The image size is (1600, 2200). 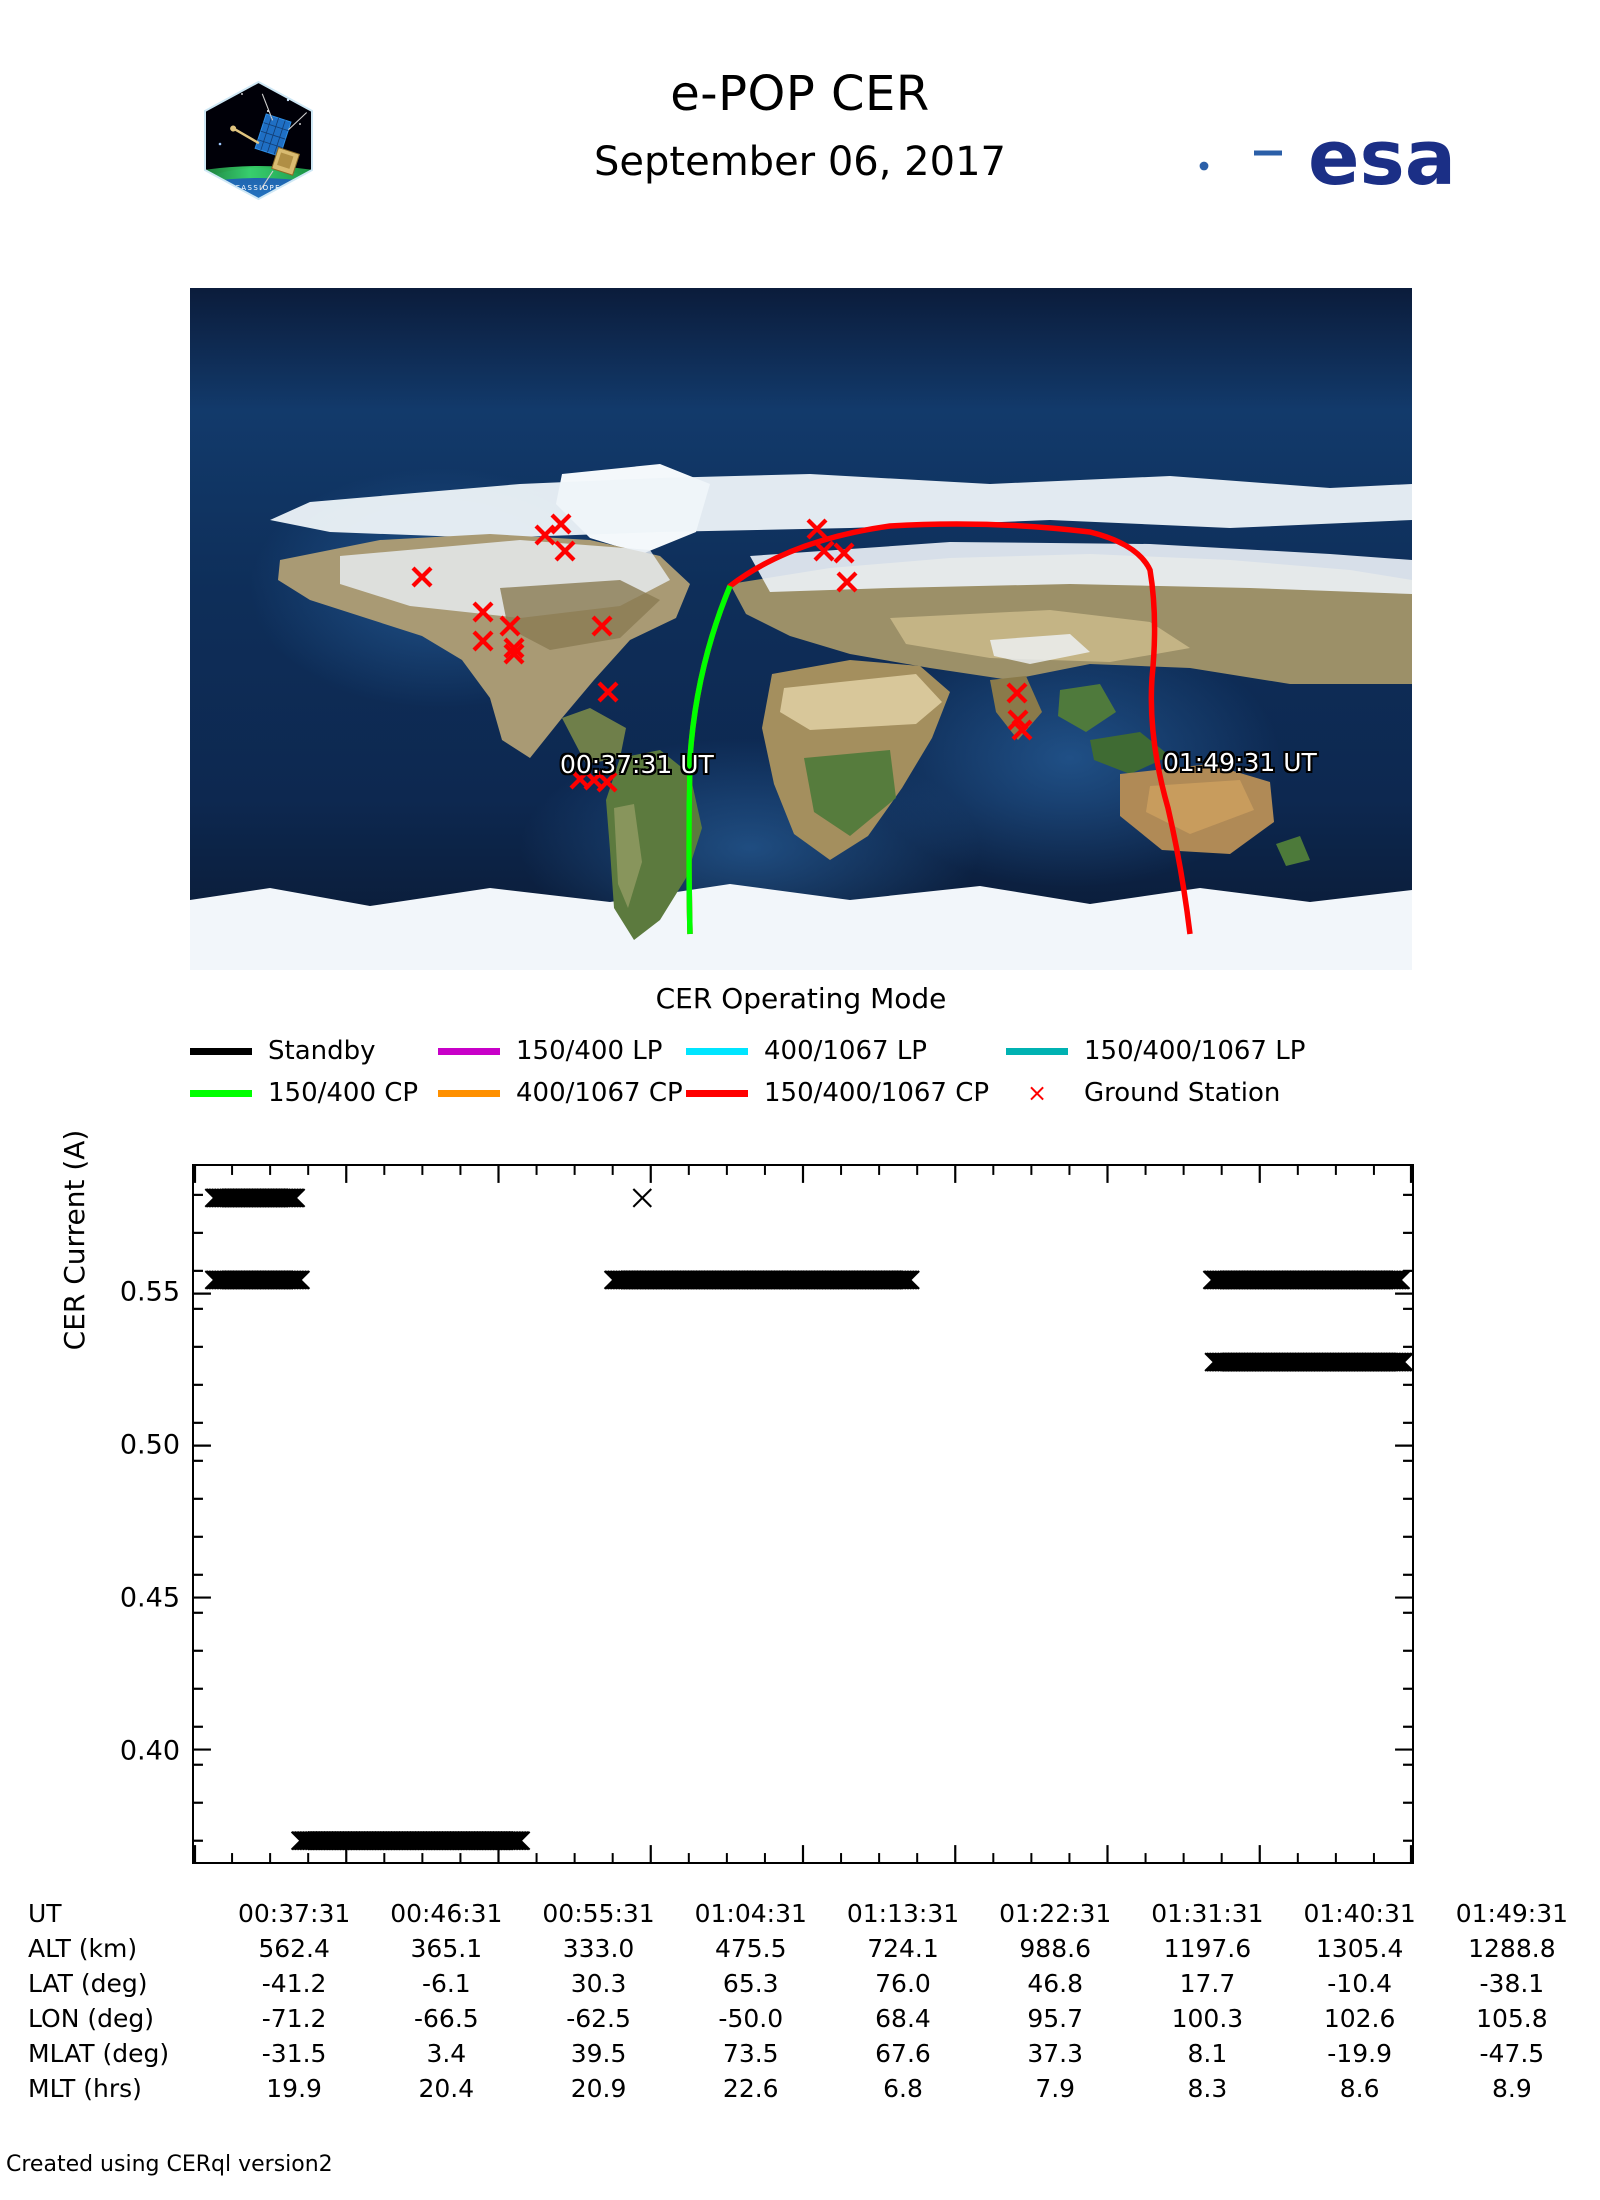 I want to click on page-header: CASSIOPE e-POP CER September 06, 2017, so click(x=800, y=105).